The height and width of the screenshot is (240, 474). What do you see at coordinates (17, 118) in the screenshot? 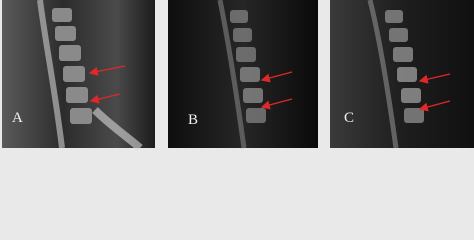
I see `panel-label: A` at bounding box center [17, 118].